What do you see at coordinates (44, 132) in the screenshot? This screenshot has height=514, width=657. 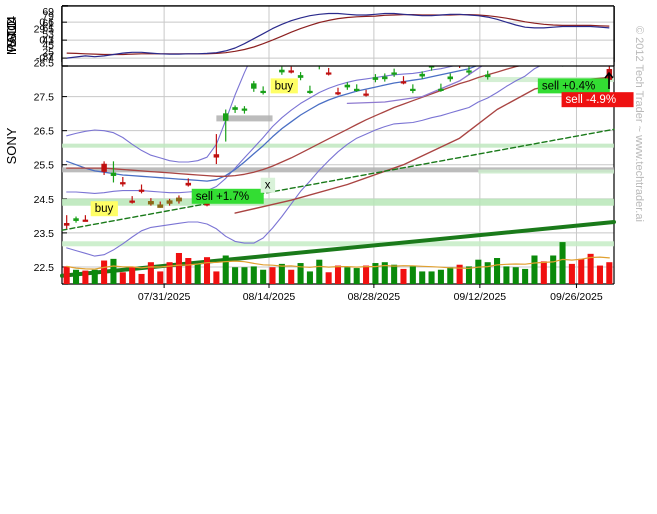 I see `svg-text: 26.5` at bounding box center [44, 132].